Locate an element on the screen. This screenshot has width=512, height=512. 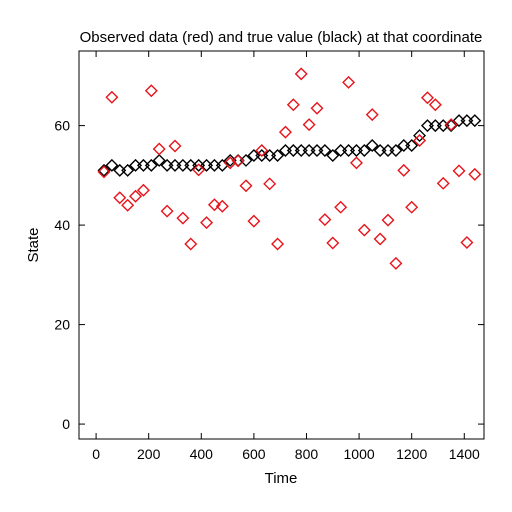
x-tick-label: 800 is located at coordinates (307, 454).